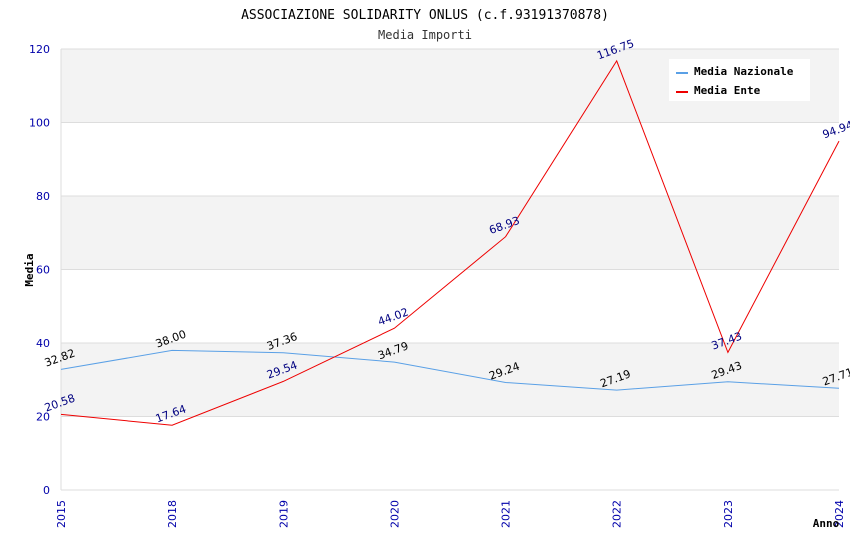 The image size is (850, 550). What do you see at coordinates (728, 514) in the screenshot?
I see `x-tick-label: 2023` at bounding box center [728, 514].